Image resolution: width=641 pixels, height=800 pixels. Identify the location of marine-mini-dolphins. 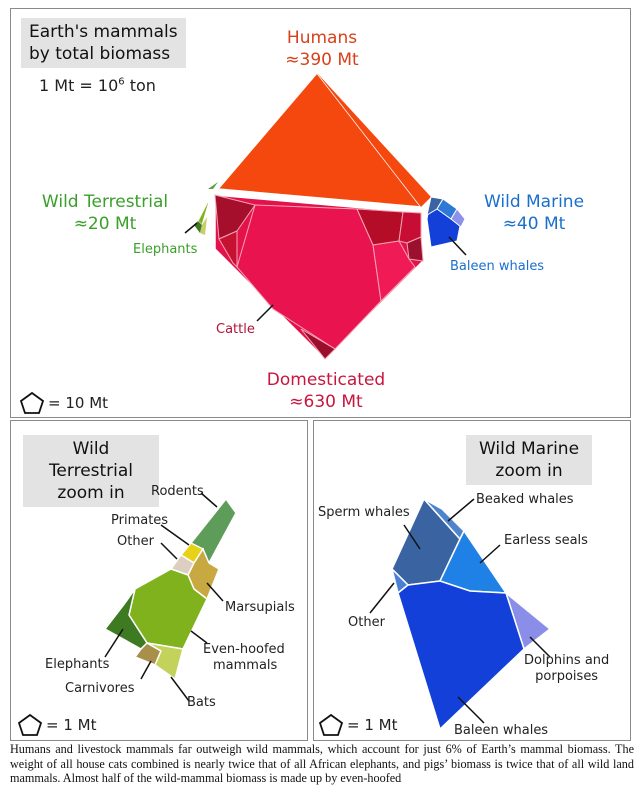
(458, 218).